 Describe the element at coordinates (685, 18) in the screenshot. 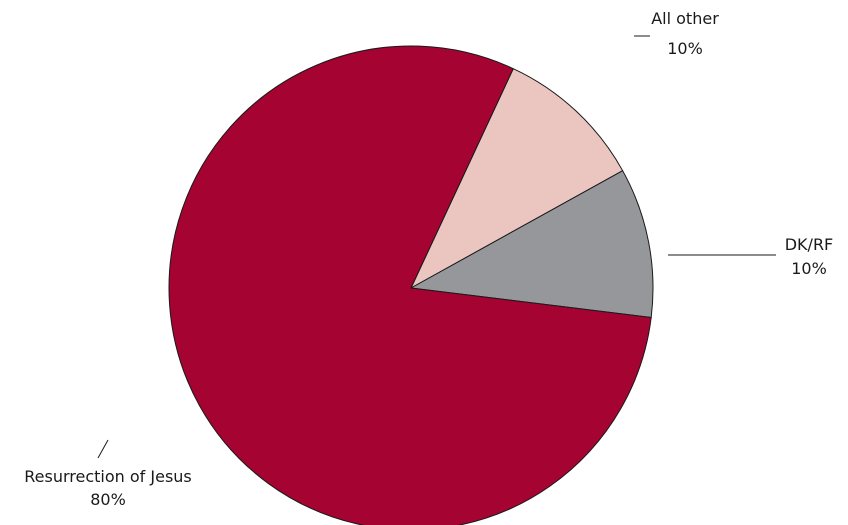

I see `slice-label-all-other: All other` at that location.